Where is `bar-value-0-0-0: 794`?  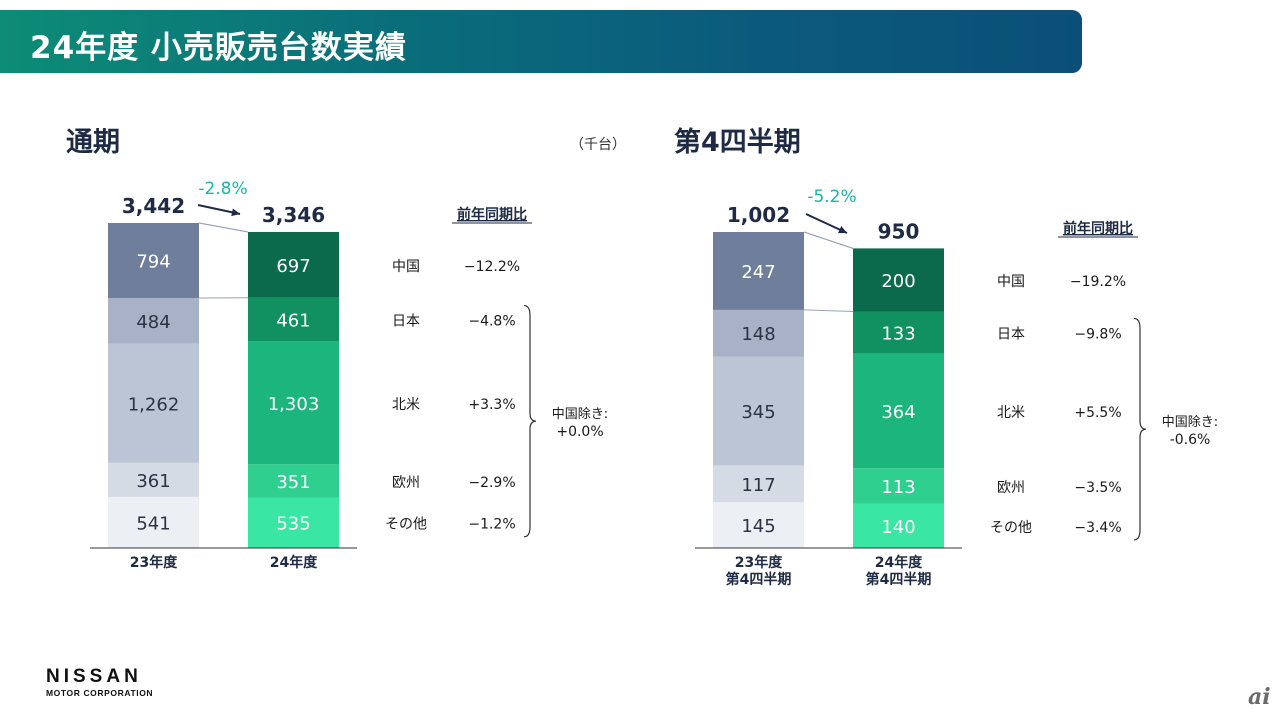
bar-value-0-0-0: 794 is located at coordinates (153, 261).